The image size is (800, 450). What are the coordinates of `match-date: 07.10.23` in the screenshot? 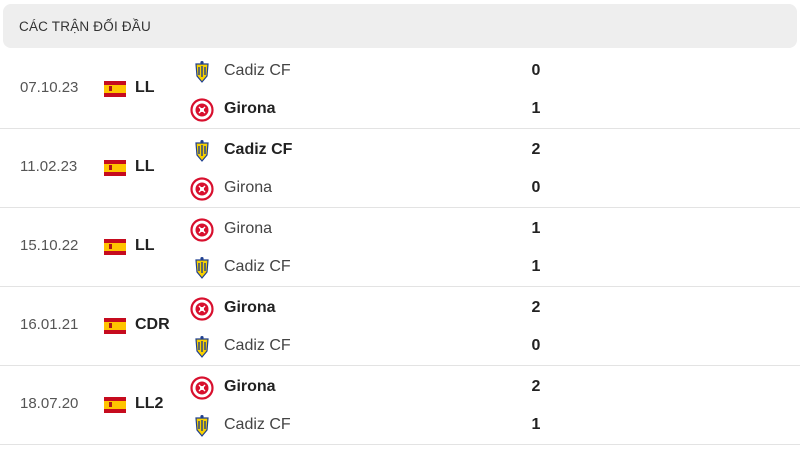 It's located at (49, 87).